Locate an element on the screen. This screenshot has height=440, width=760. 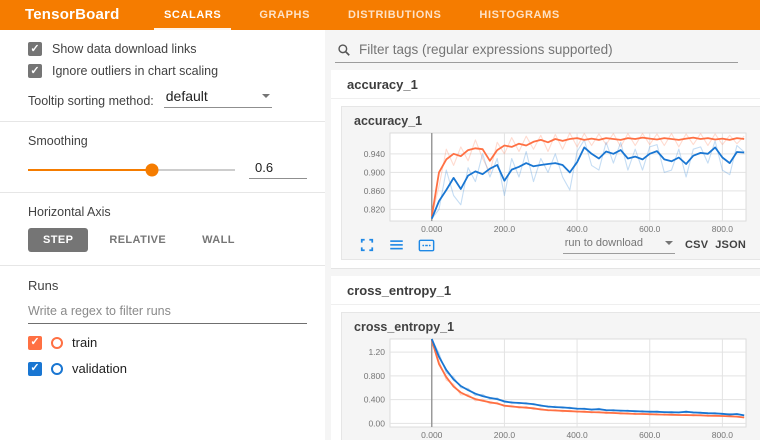
checkbox-label: Show data download links is located at coordinates (124, 49).